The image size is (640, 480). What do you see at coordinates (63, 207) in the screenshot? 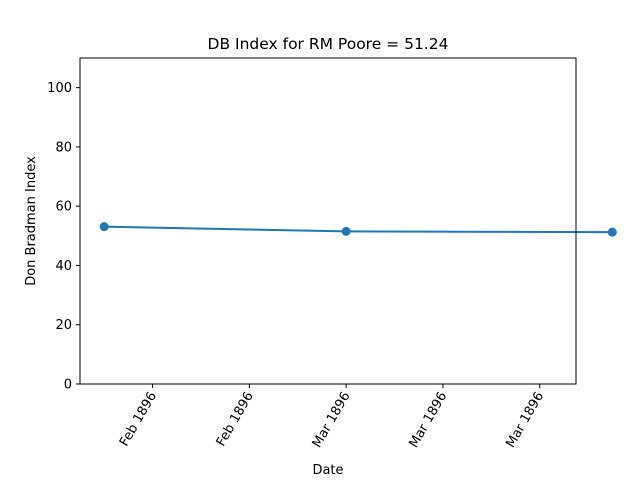
I see `y-tick-label: 60` at bounding box center [63, 207].